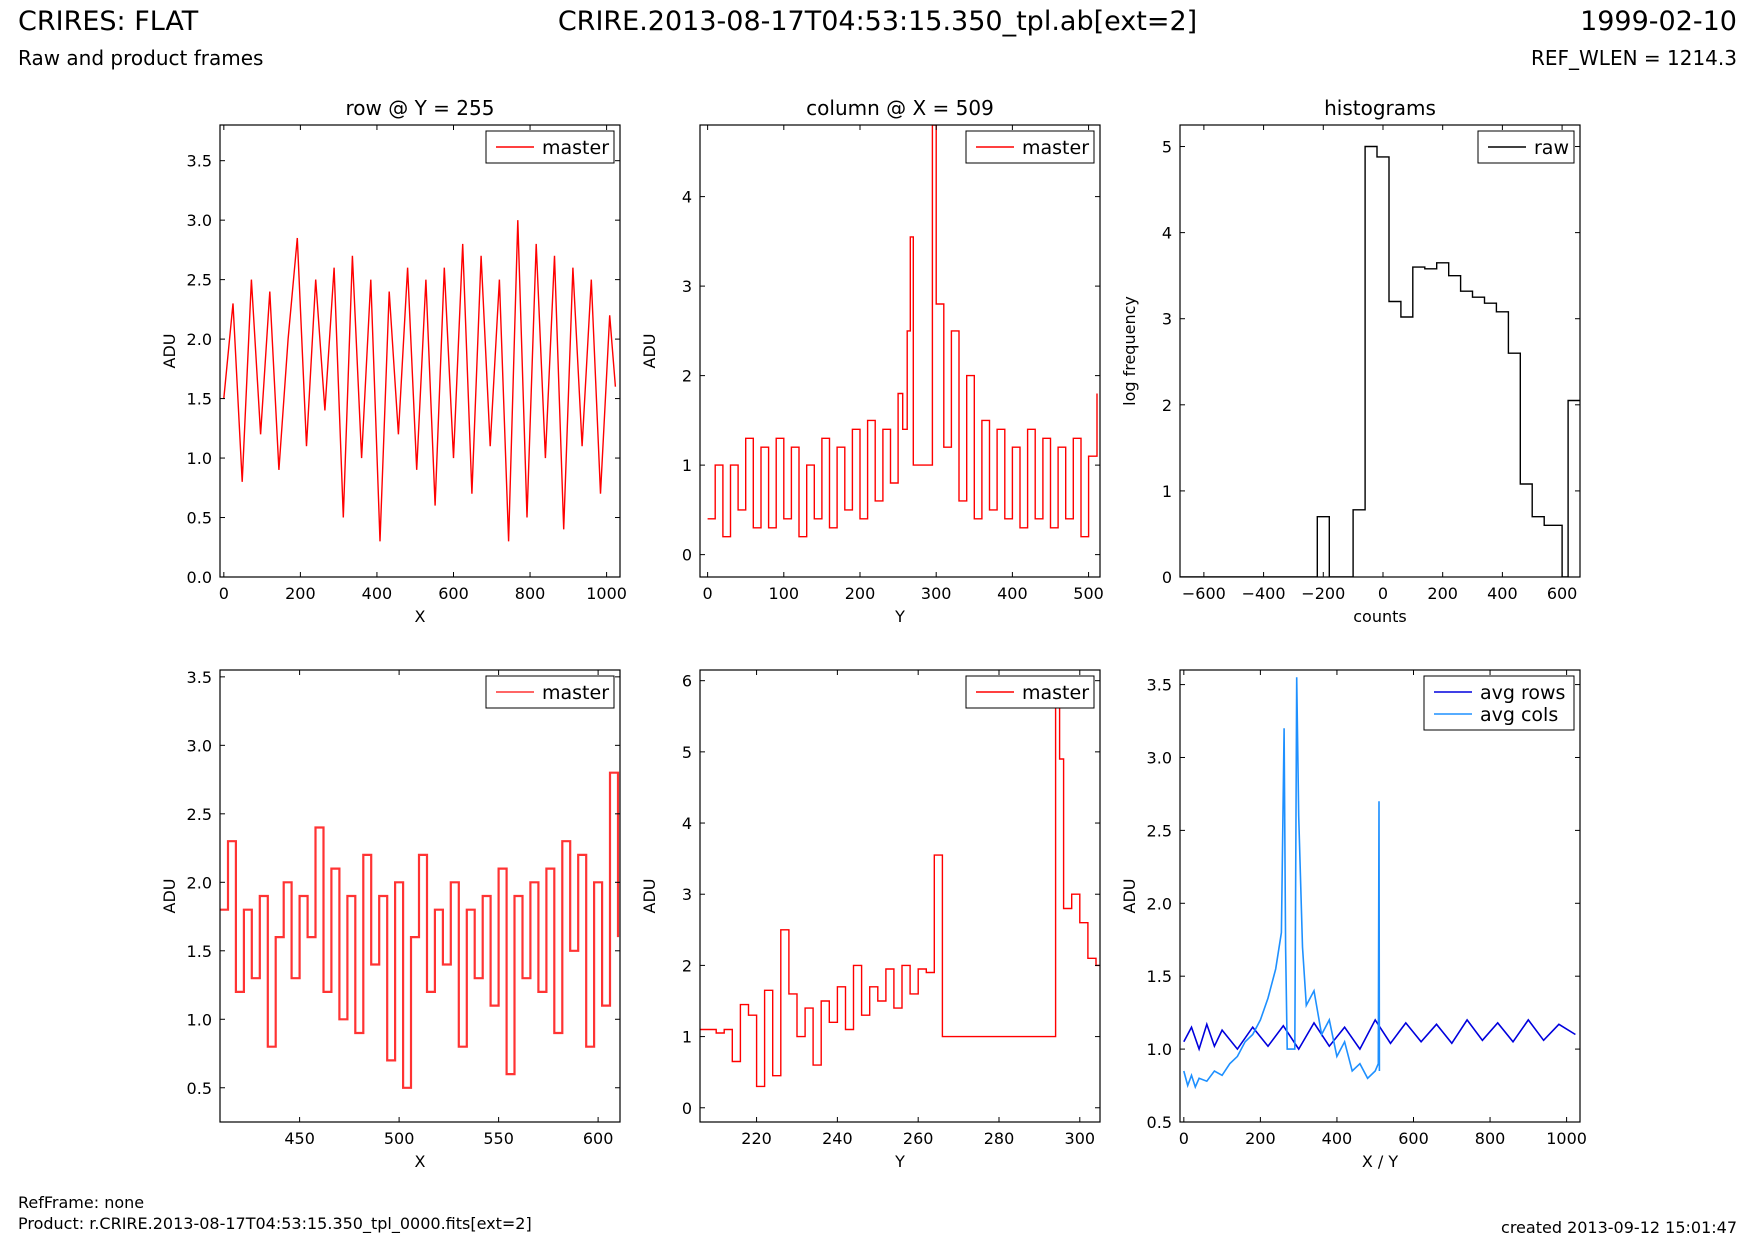 The width and height of the screenshot is (1755, 1245). Describe the element at coordinates (199, 882) in the screenshot. I see `chart-4-ytick-label: 2.0` at that location.